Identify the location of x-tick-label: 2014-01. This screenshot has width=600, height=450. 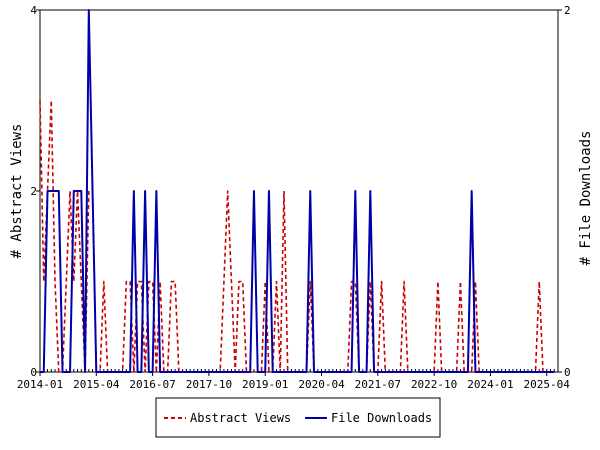
(40, 384).